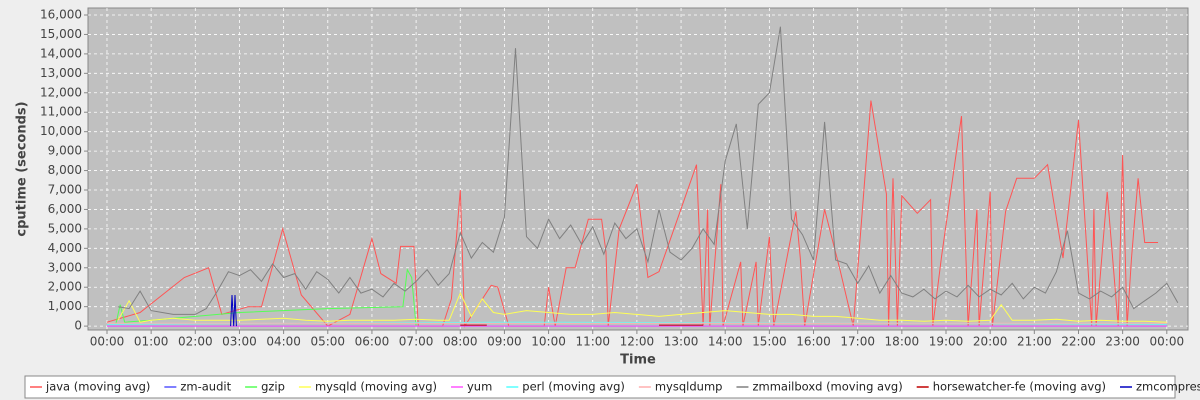  What do you see at coordinates (239, 342) in the screenshot?
I see `x-tick-label: 03:00` at bounding box center [239, 342].